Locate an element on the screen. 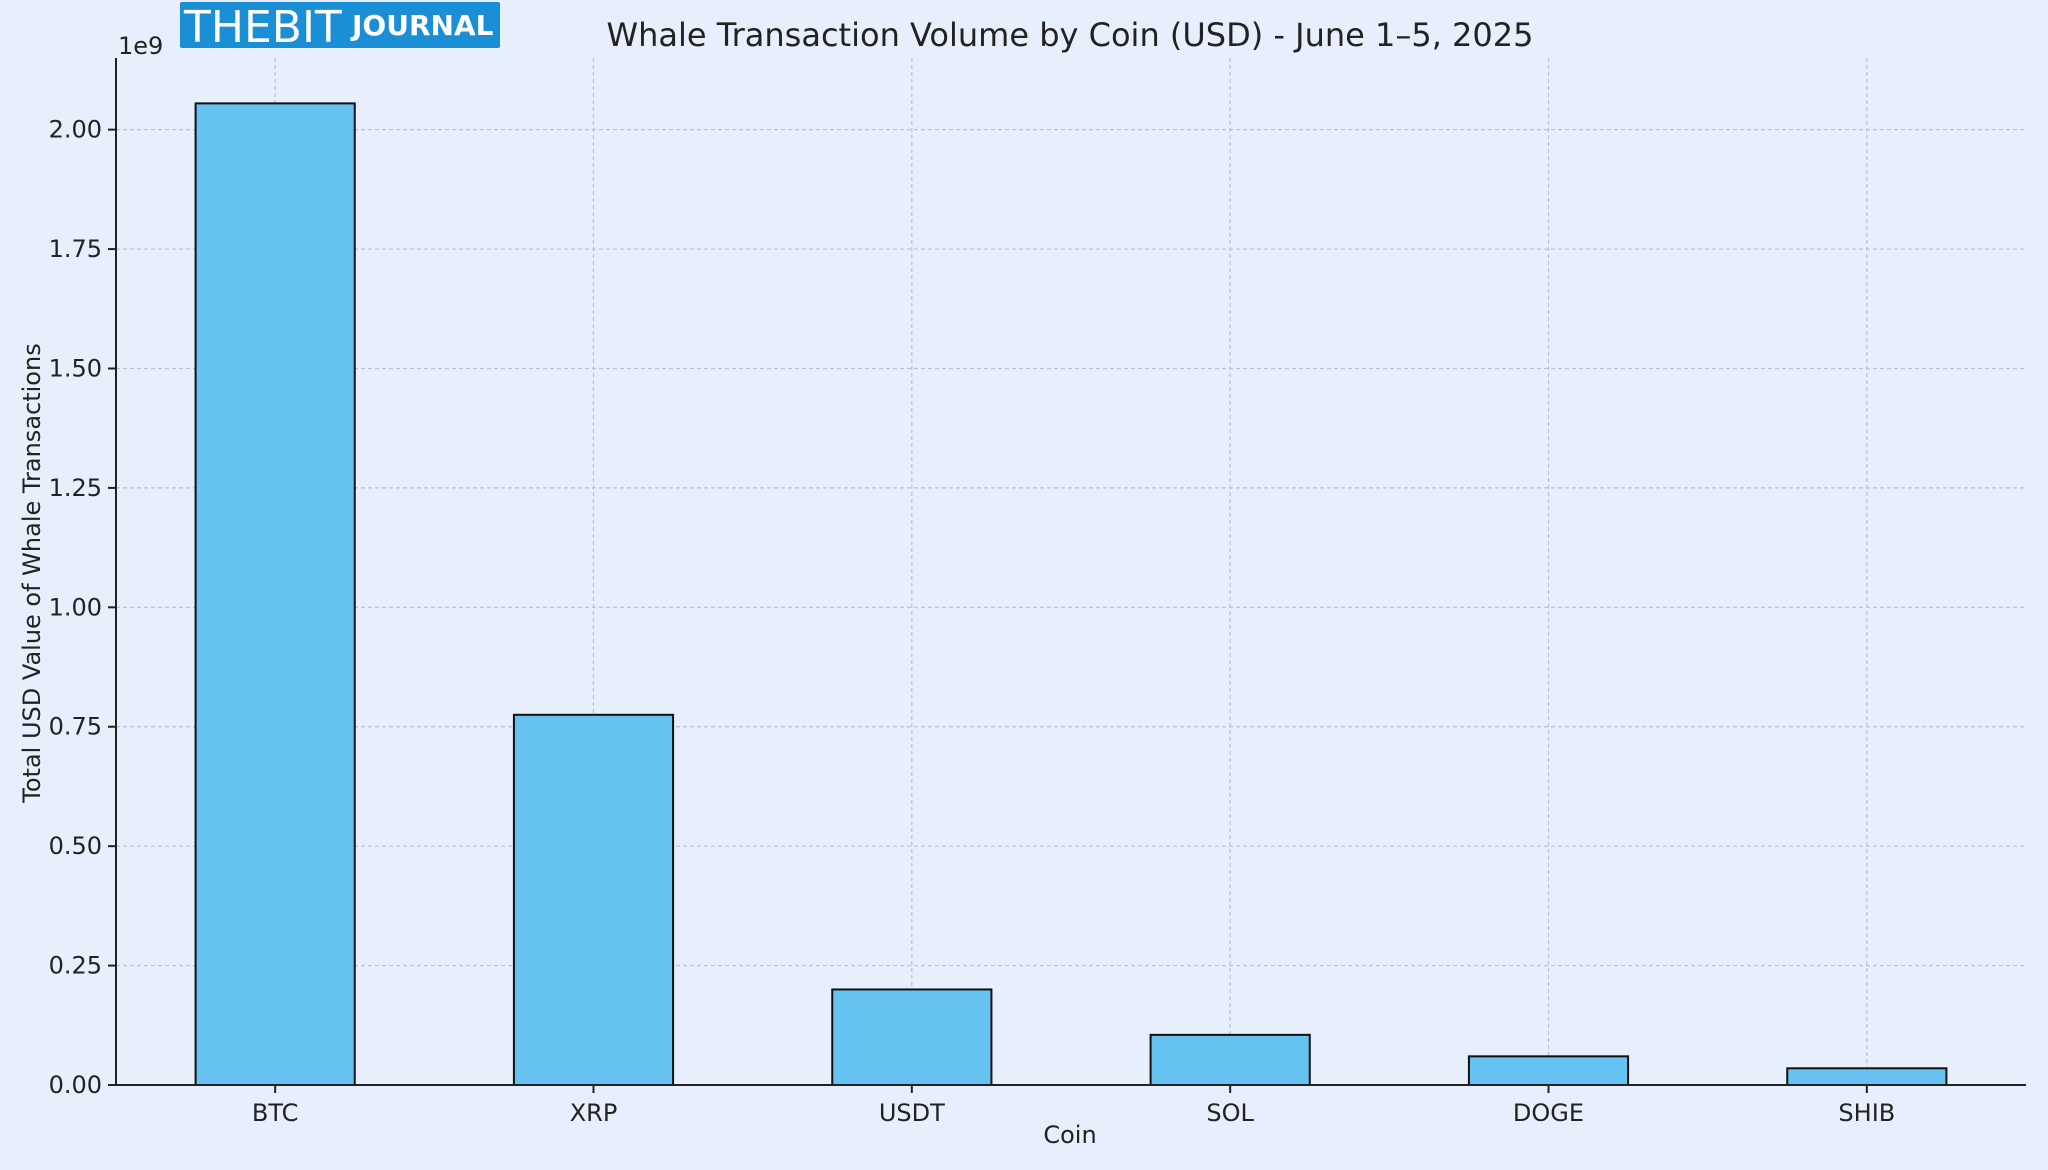  y-tick-label: 0.50 is located at coordinates (75, 846).